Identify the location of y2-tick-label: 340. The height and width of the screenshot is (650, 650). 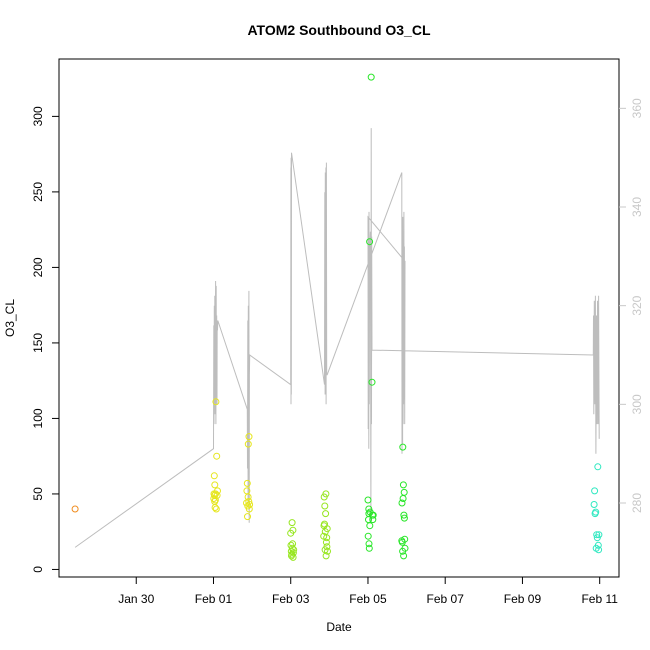
(637, 207).